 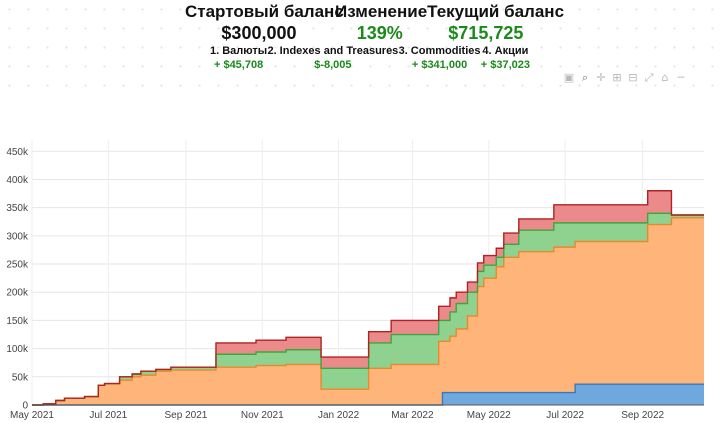 What do you see at coordinates (239, 51) in the screenshot?
I see `segment-name: 1. Валюты` at bounding box center [239, 51].